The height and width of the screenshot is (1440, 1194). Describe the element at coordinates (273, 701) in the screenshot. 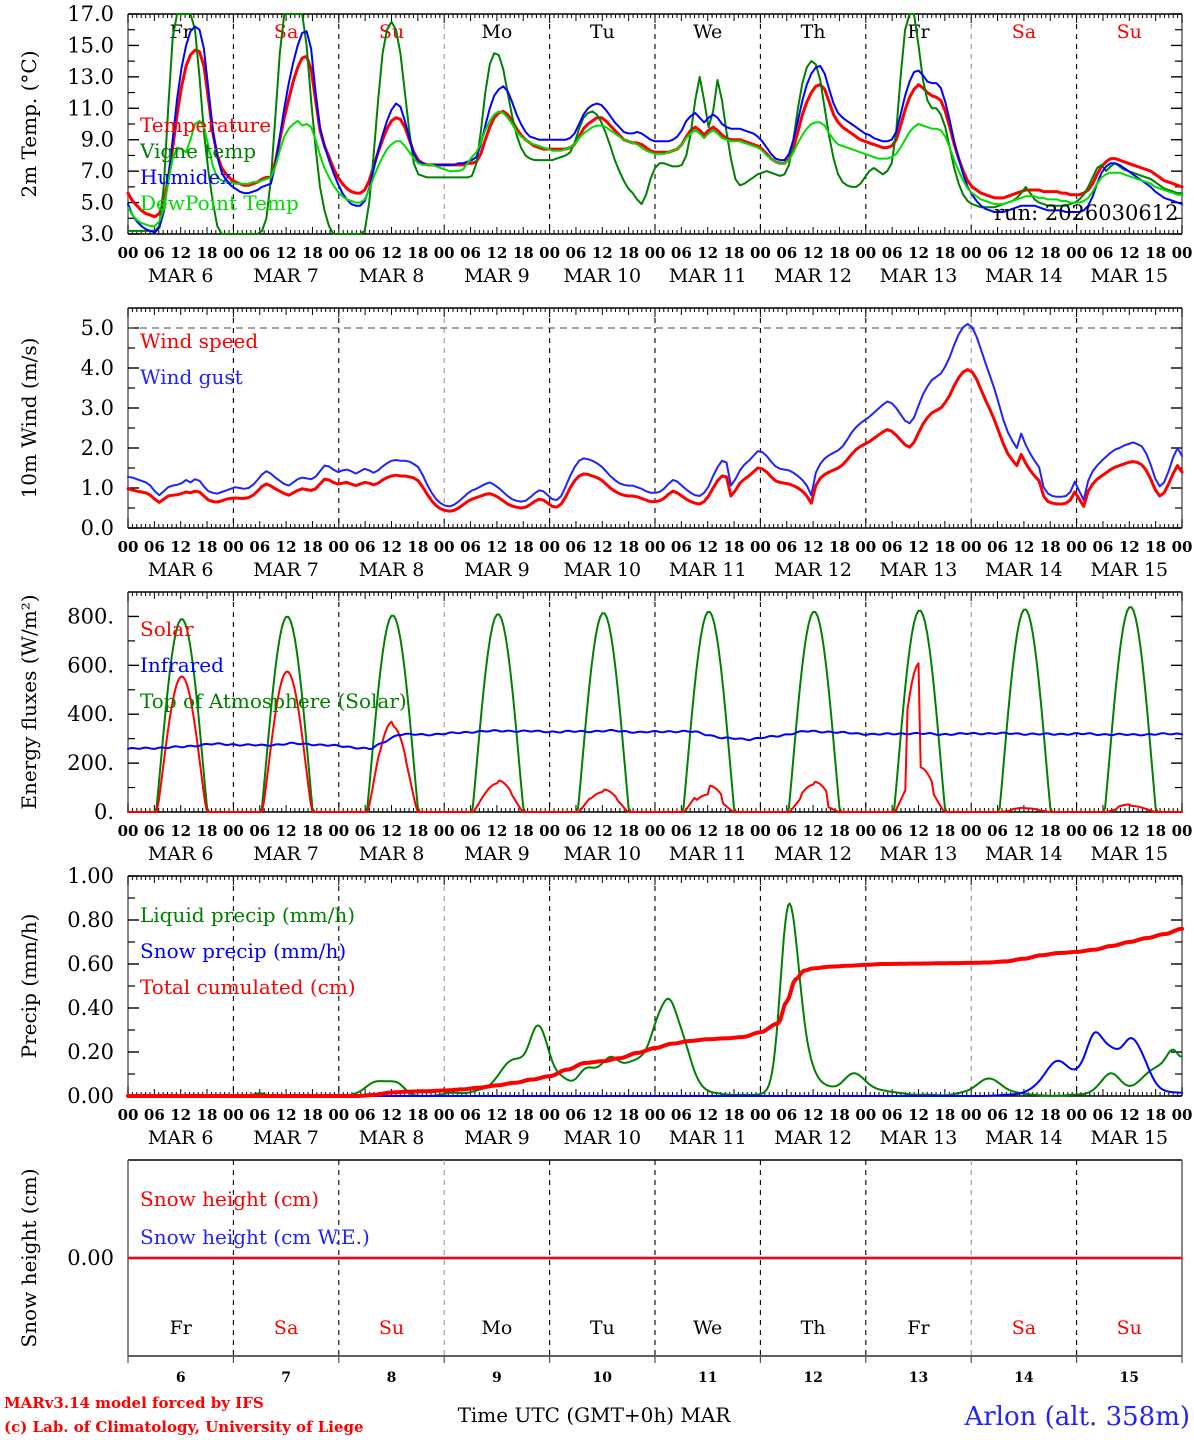

I see `legend-item: Top of Atmosphere (Solar)` at that location.